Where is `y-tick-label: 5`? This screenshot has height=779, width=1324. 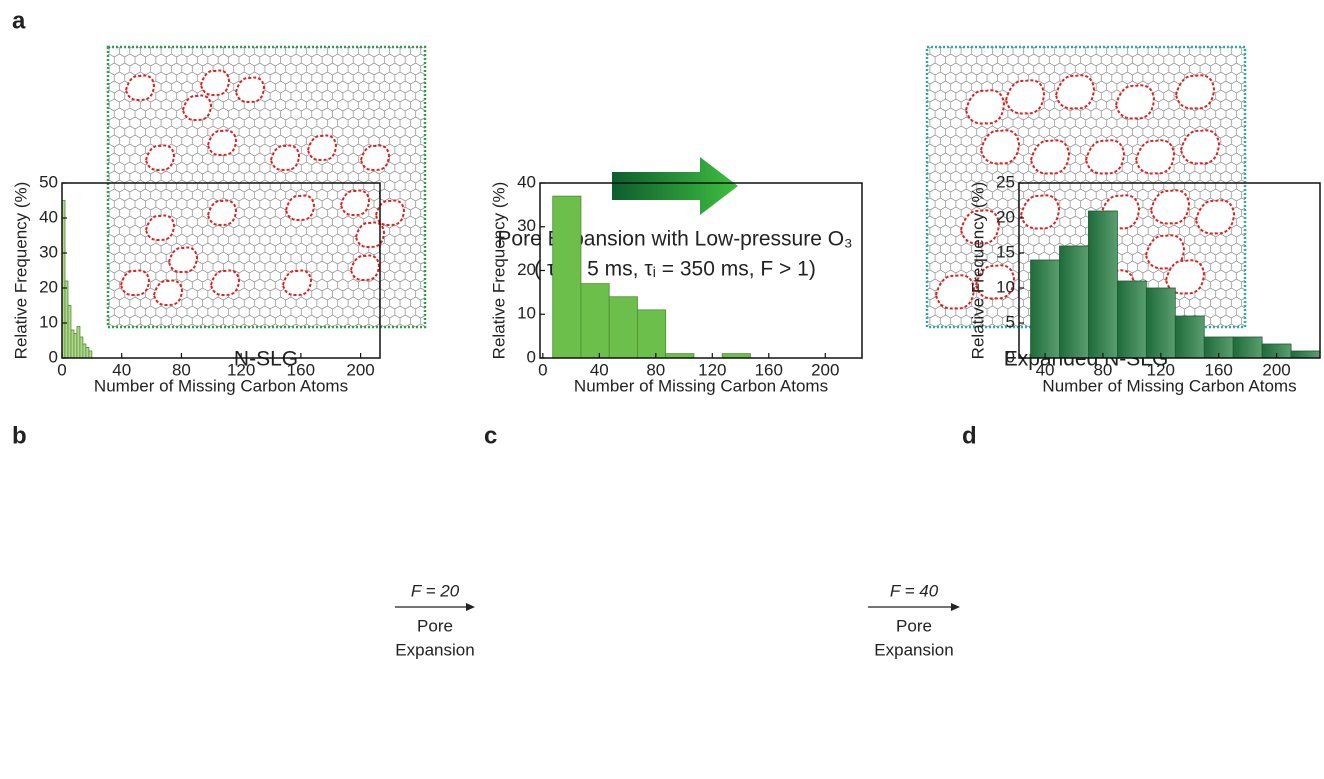
y-tick-label: 5 is located at coordinates (1010, 321).